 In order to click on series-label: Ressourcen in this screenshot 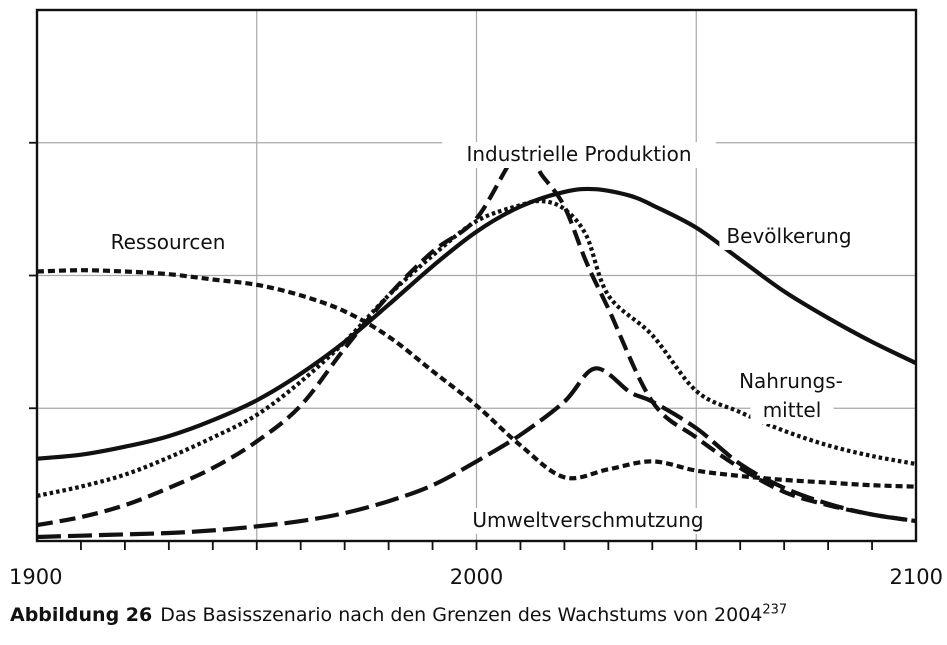, I will do `click(168, 242)`.